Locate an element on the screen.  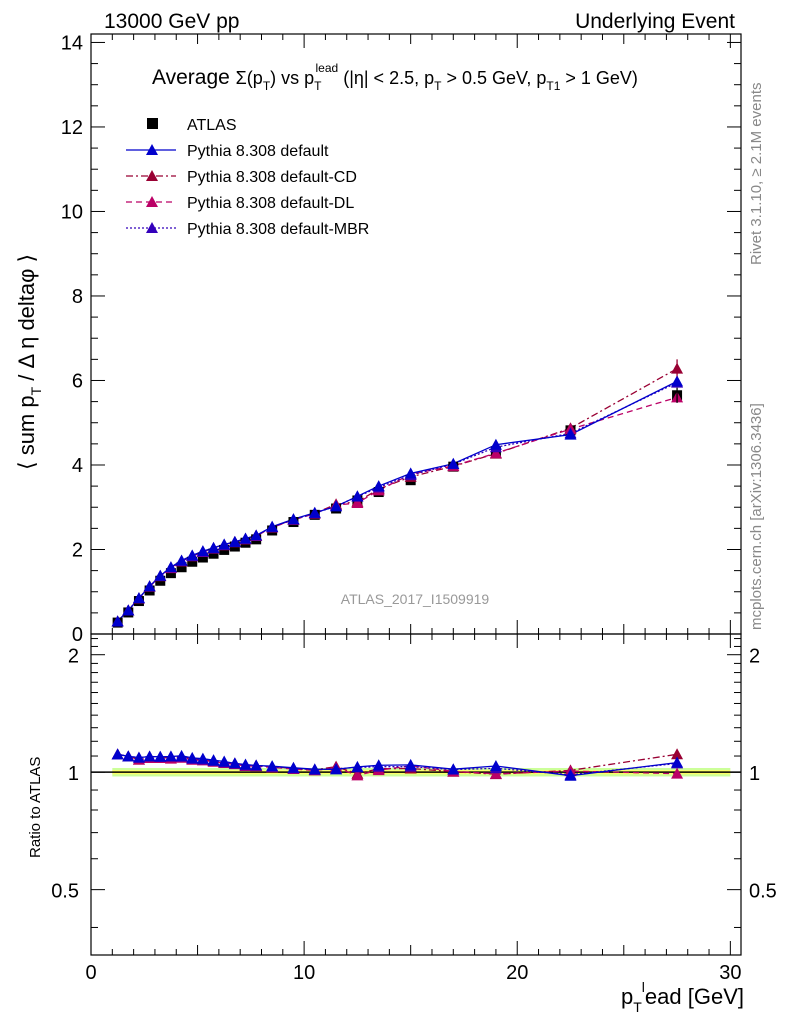
y-tick-label: 0 is located at coordinates (77, 635).